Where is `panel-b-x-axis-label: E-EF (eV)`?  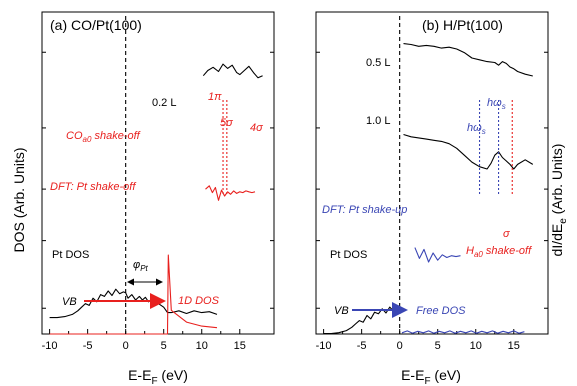
panel-b-x-axis-label: E-EF (eV) is located at coordinates (431, 376).